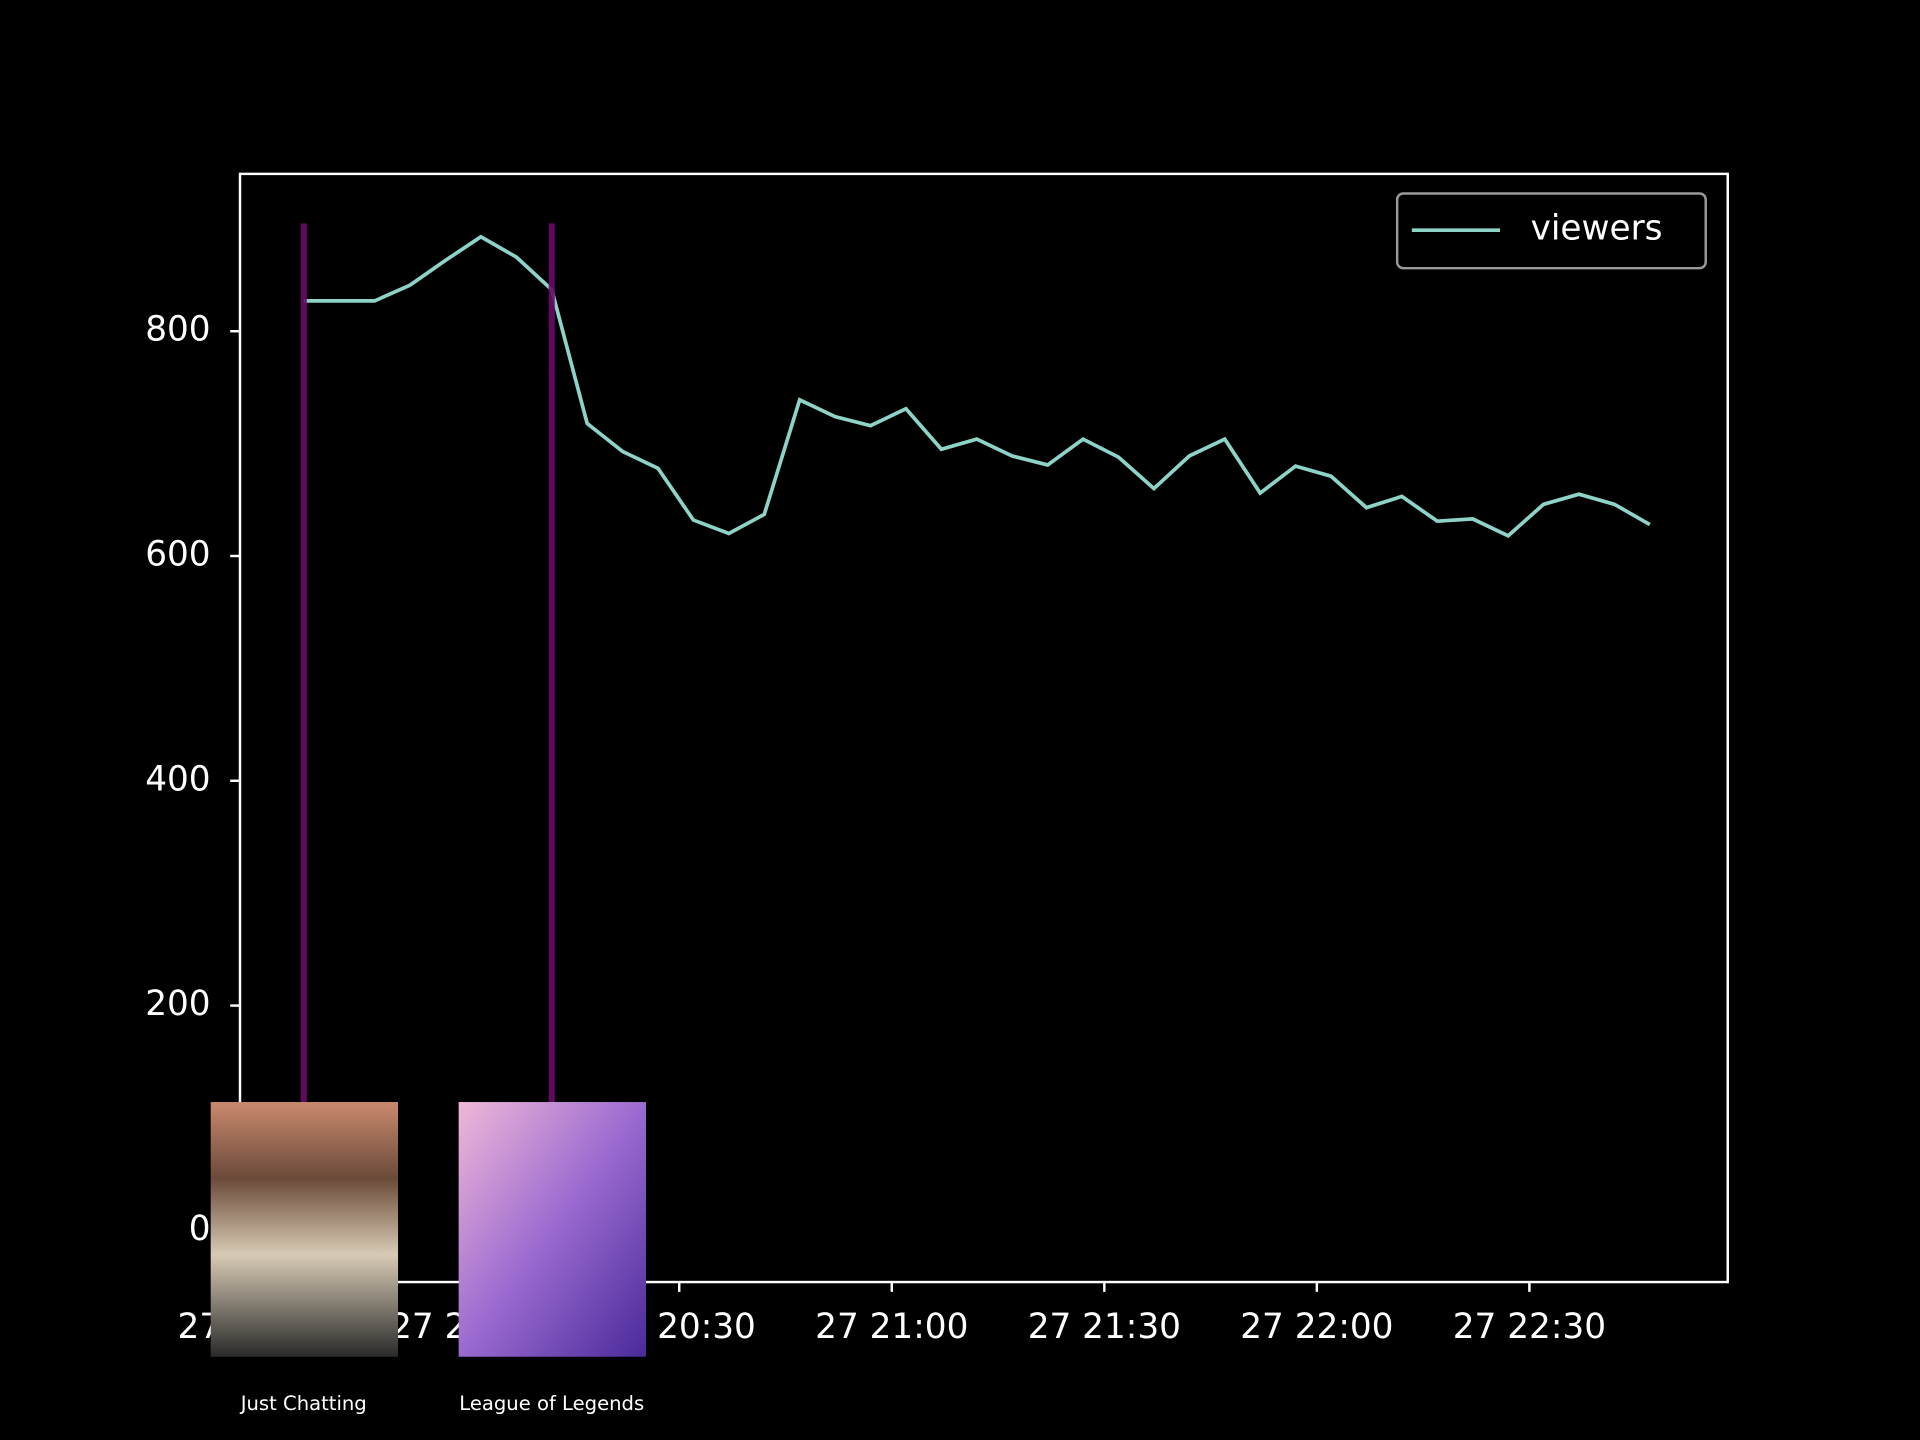 The image size is (1920, 1440). Describe the element at coordinates (200, 1229) in the screenshot. I see `y-tick-label: 0` at that location.